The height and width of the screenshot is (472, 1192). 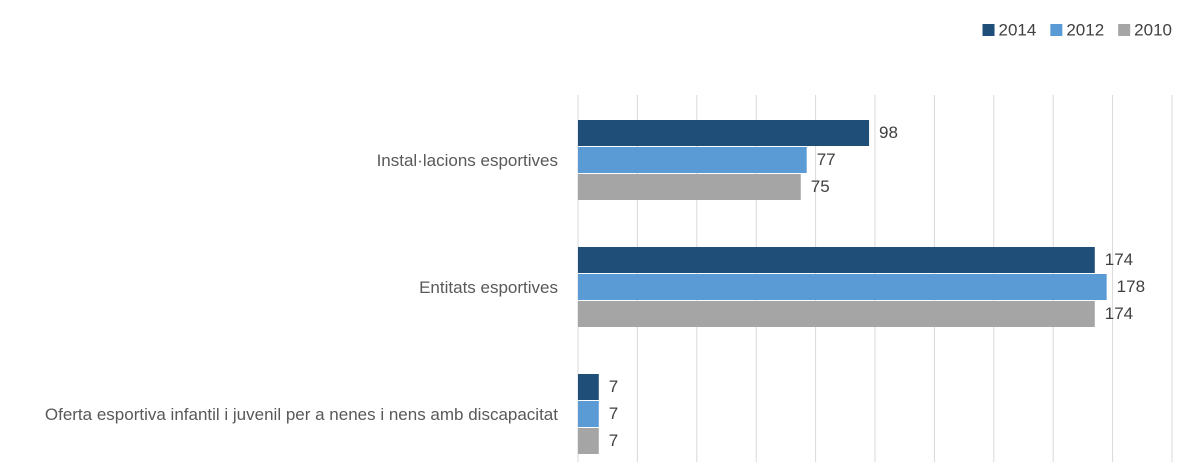 What do you see at coordinates (1018, 29) in the screenshot?
I see `legend-label: 2014` at bounding box center [1018, 29].